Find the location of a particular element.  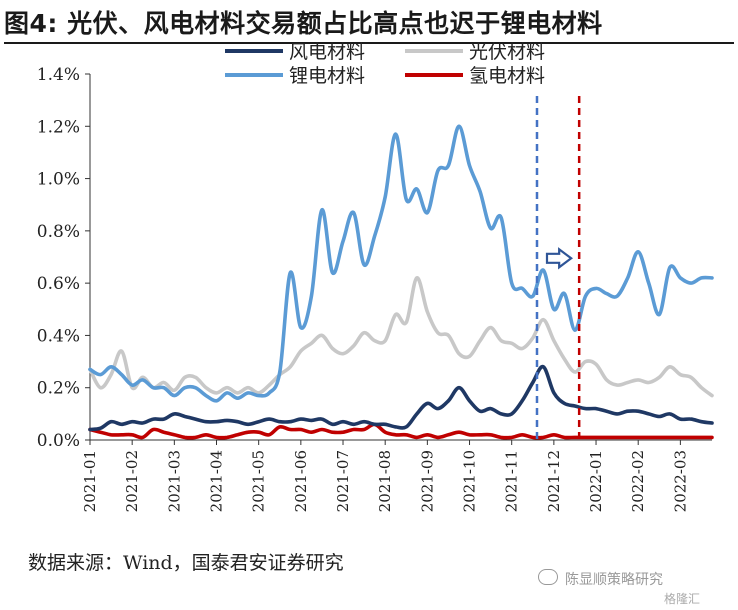

x-tick-label: 2021-06 is located at coordinates (301, 481).